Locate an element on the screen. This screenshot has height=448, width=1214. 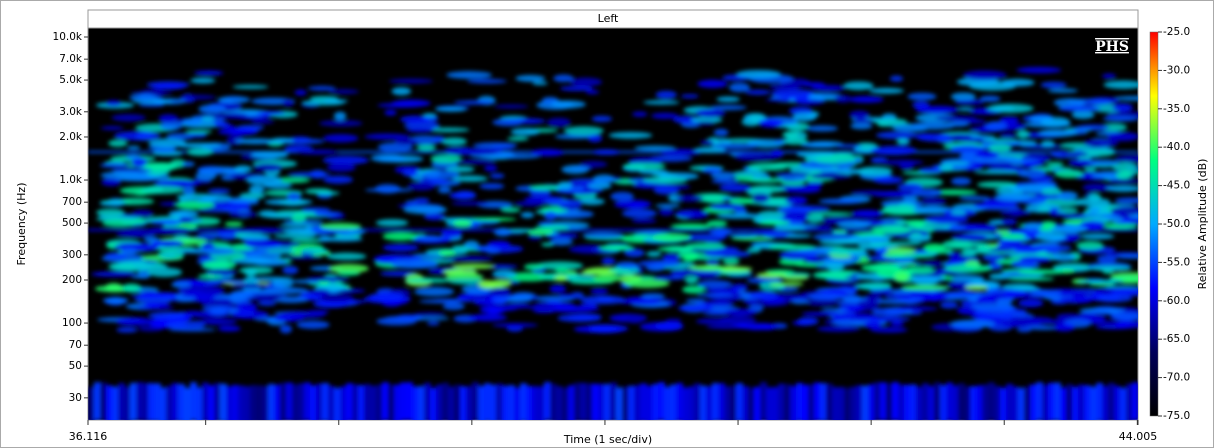
chart-title: Left is located at coordinates (608, 18).